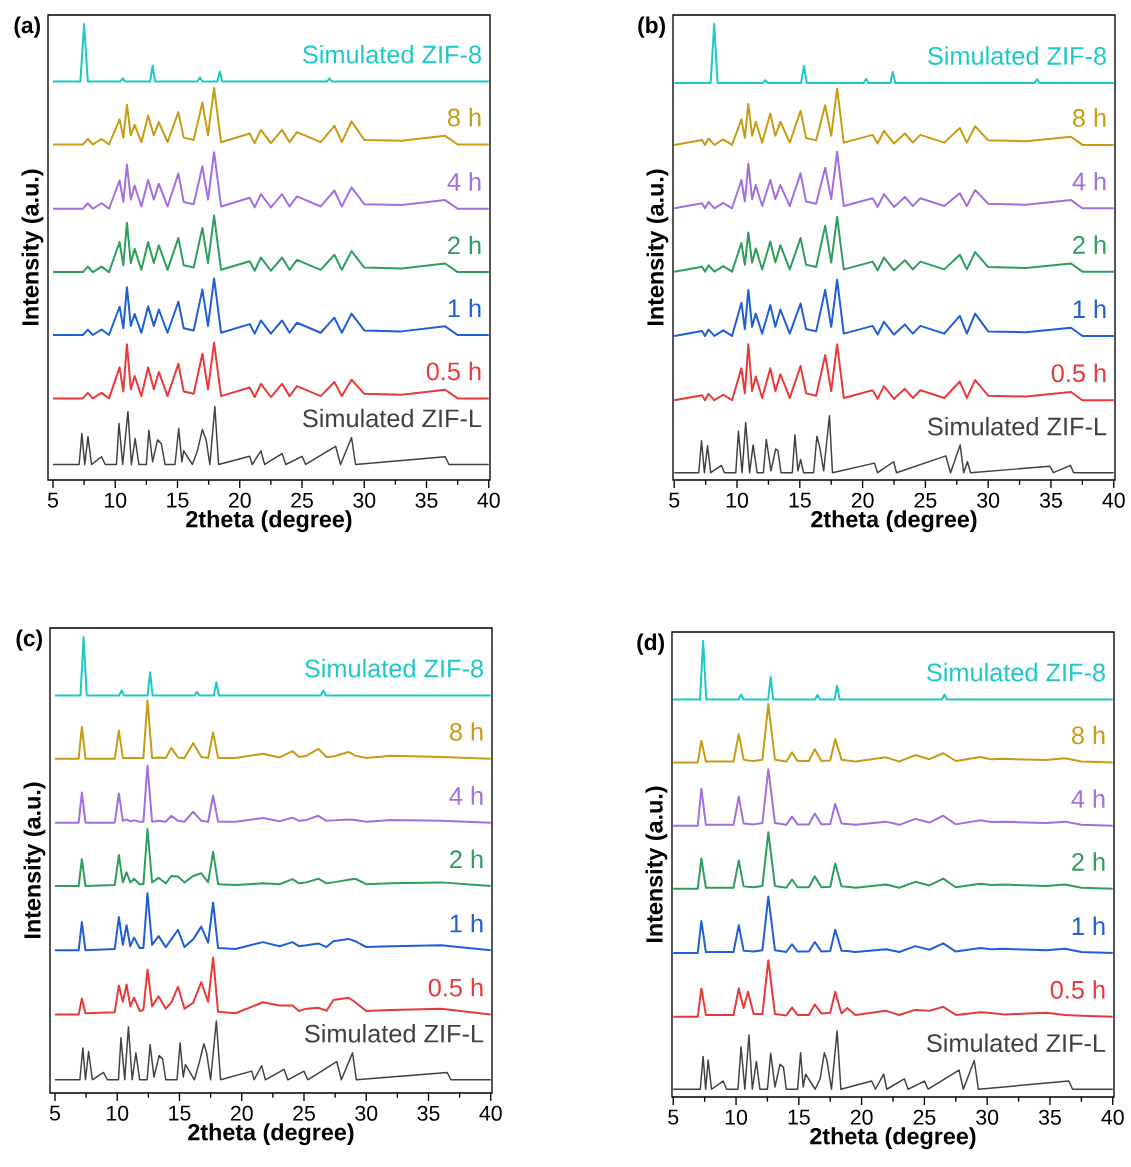  What do you see at coordinates (27, 27) in the screenshot?
I see `text: (a)` at bounding box center [27, 27].